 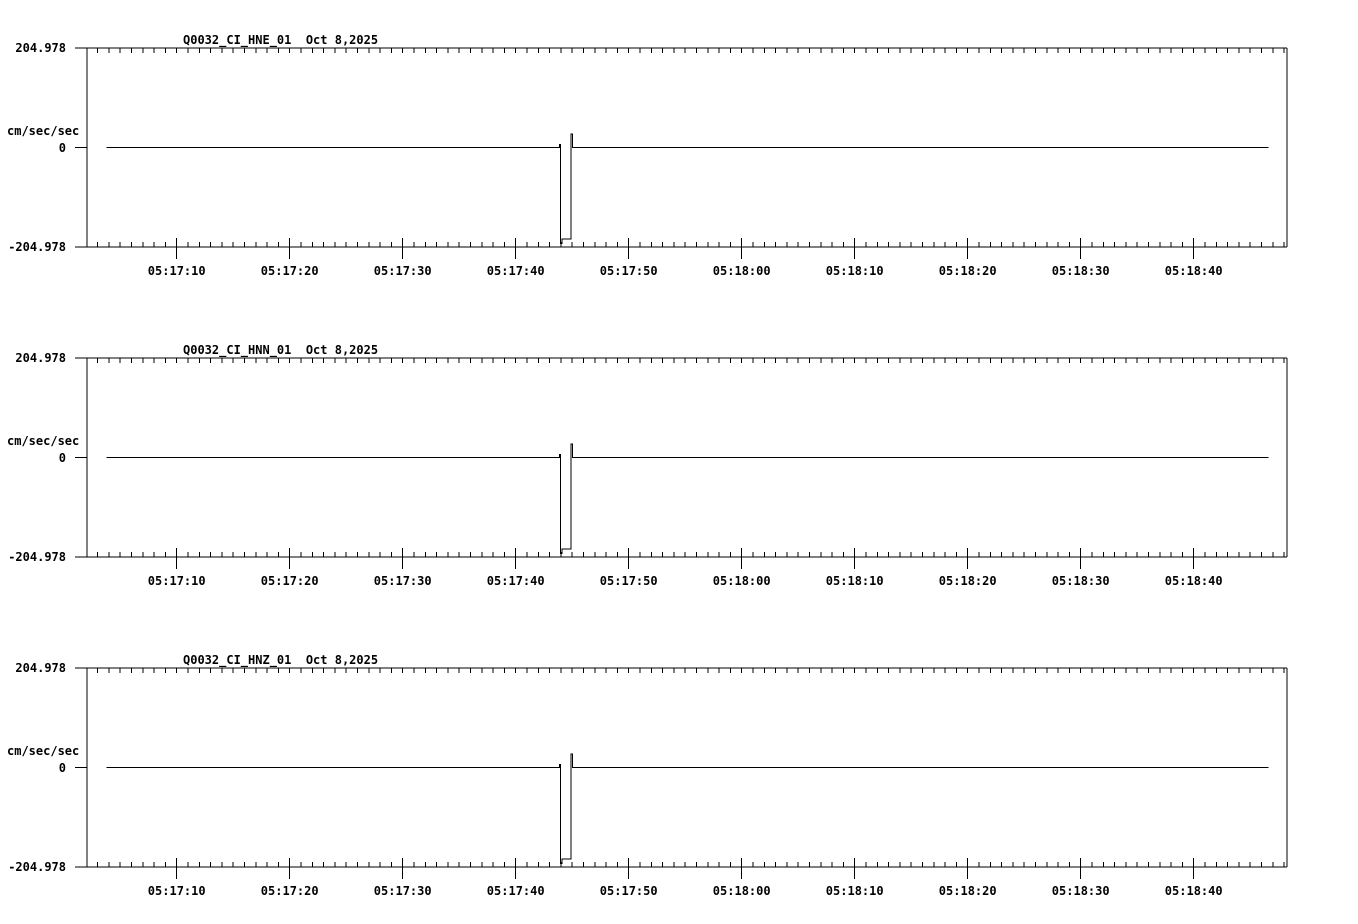 I want to click on chart-title: Q0032_CI_HNN_01 Oct 8,2025, so click(x=281, y=350).